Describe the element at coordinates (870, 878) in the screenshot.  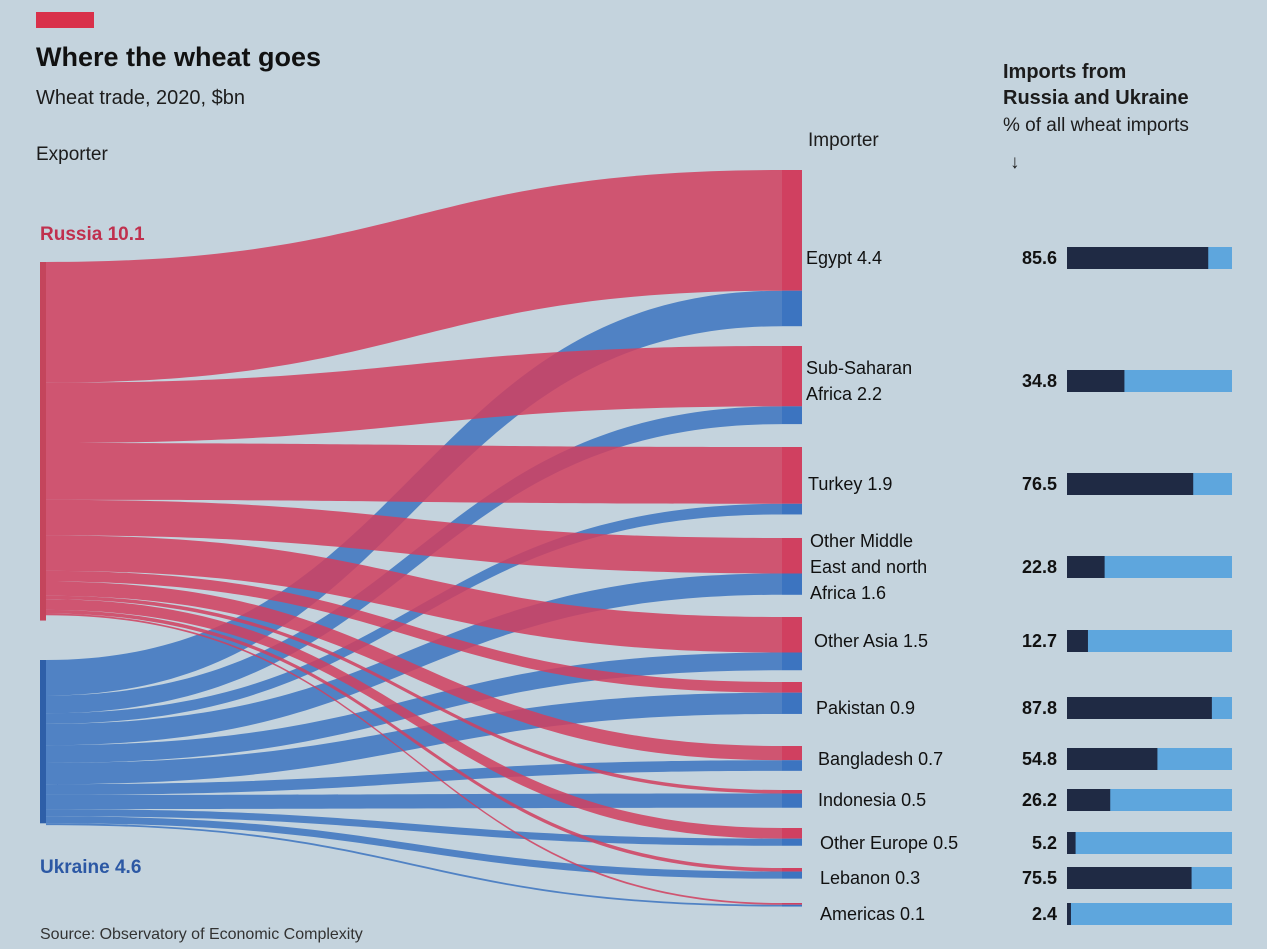
I see `importer-label-lebanon-line1: Lebanon 0.3` at that location.